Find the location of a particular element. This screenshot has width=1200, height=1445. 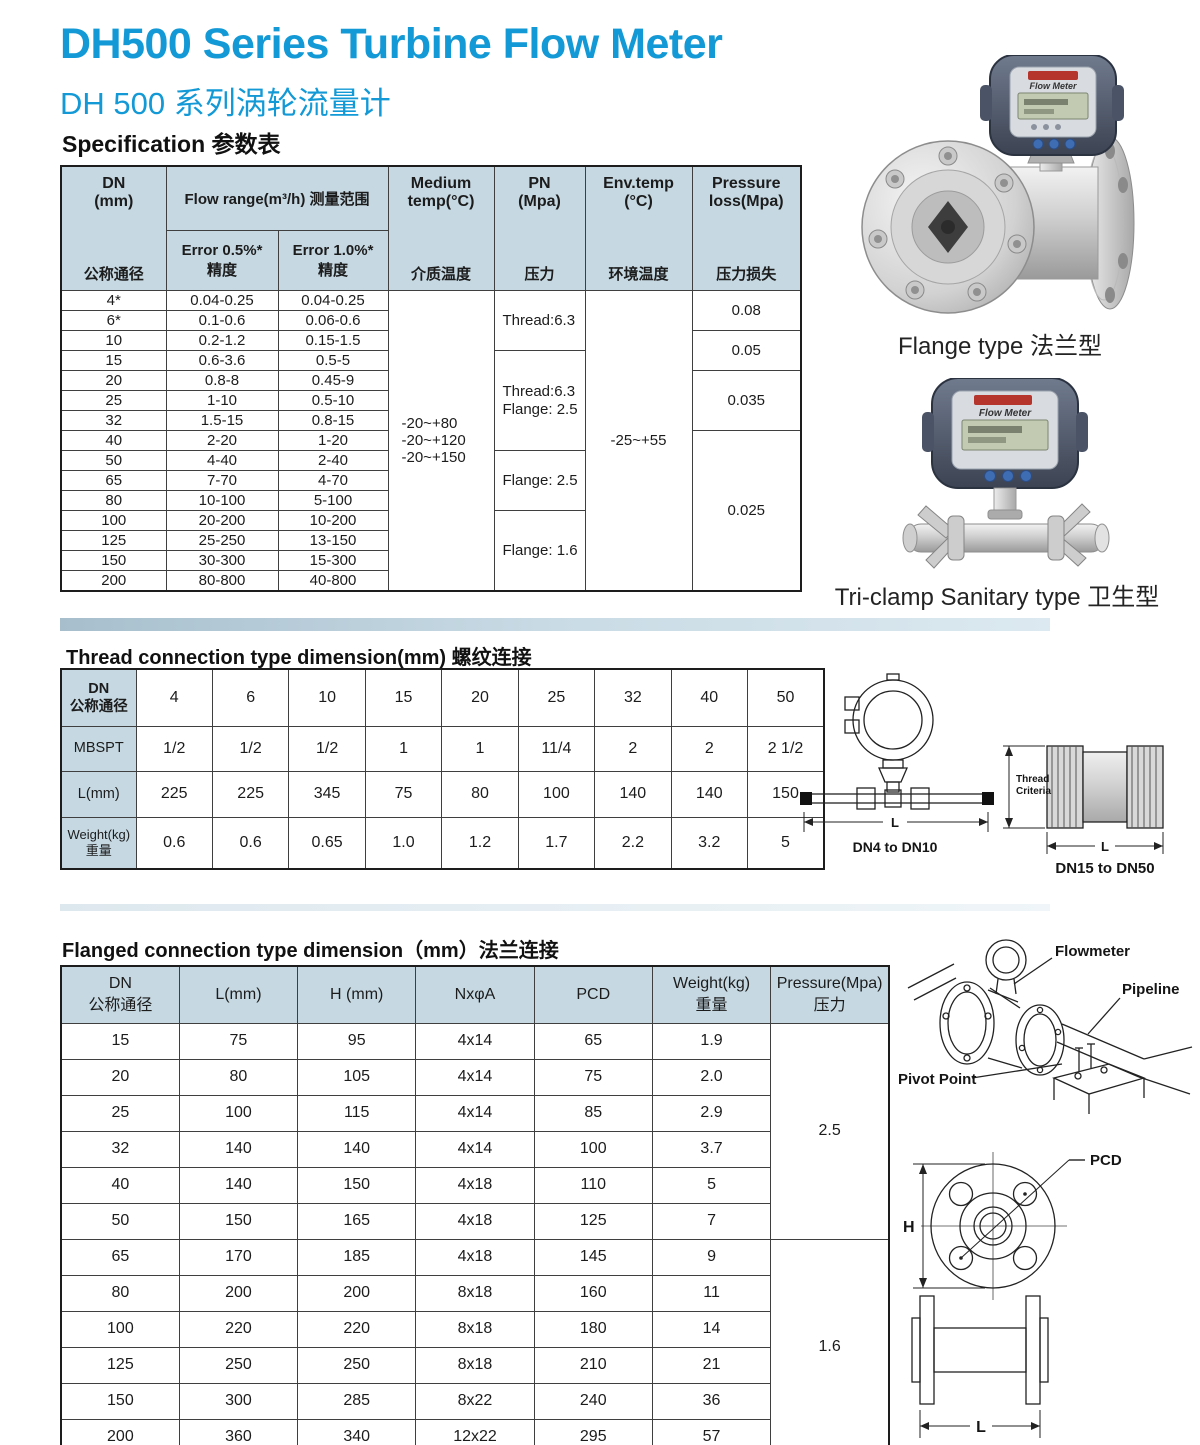

flanged-cell: 4x14 is located at coordinates (475, 1113).